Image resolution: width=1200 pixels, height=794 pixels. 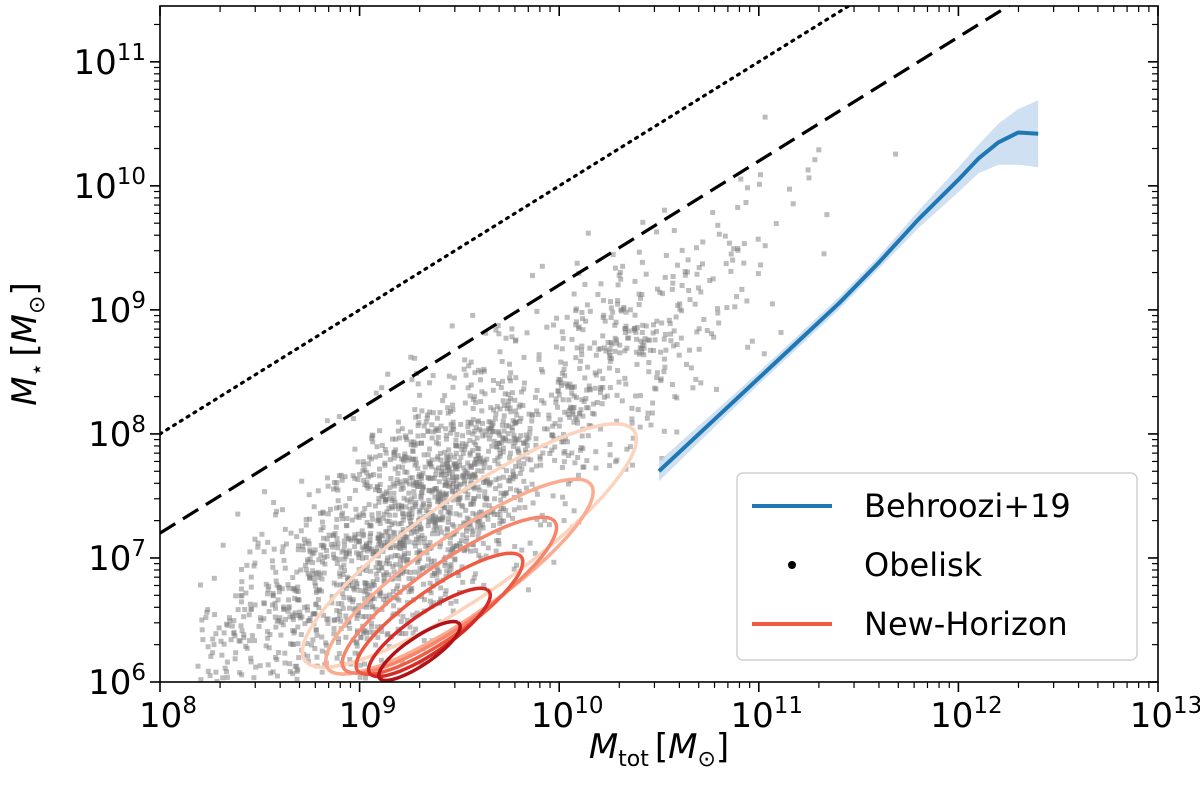 What do you see at coordinates (25, 288) in the screenshot?
I see `y-label-close: ]` at bounding box center [25, 288].